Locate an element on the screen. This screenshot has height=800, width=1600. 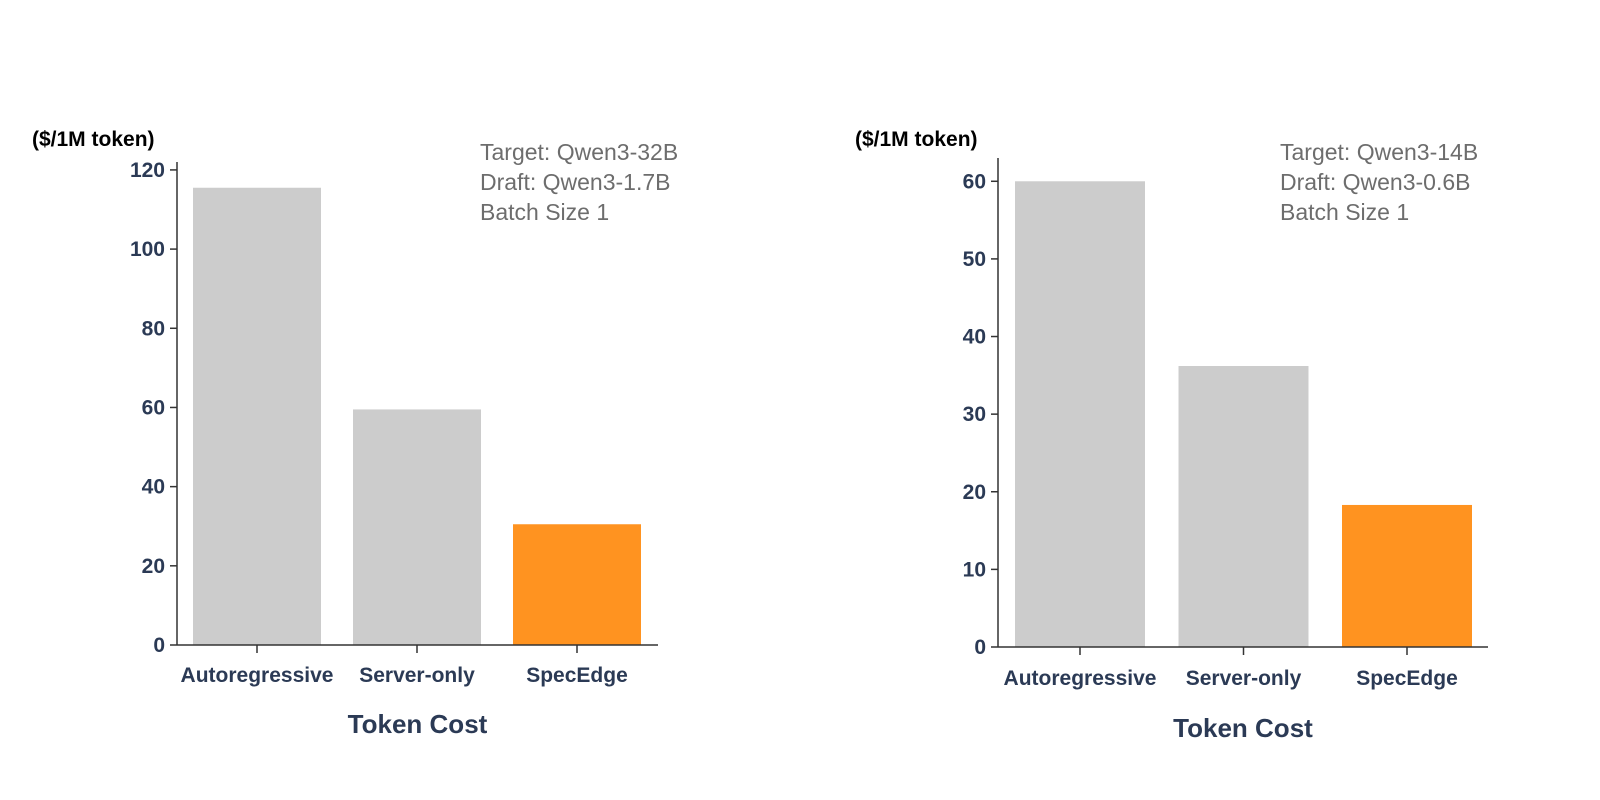
y-tick-label: 100 is located at coordinates (147, 249).